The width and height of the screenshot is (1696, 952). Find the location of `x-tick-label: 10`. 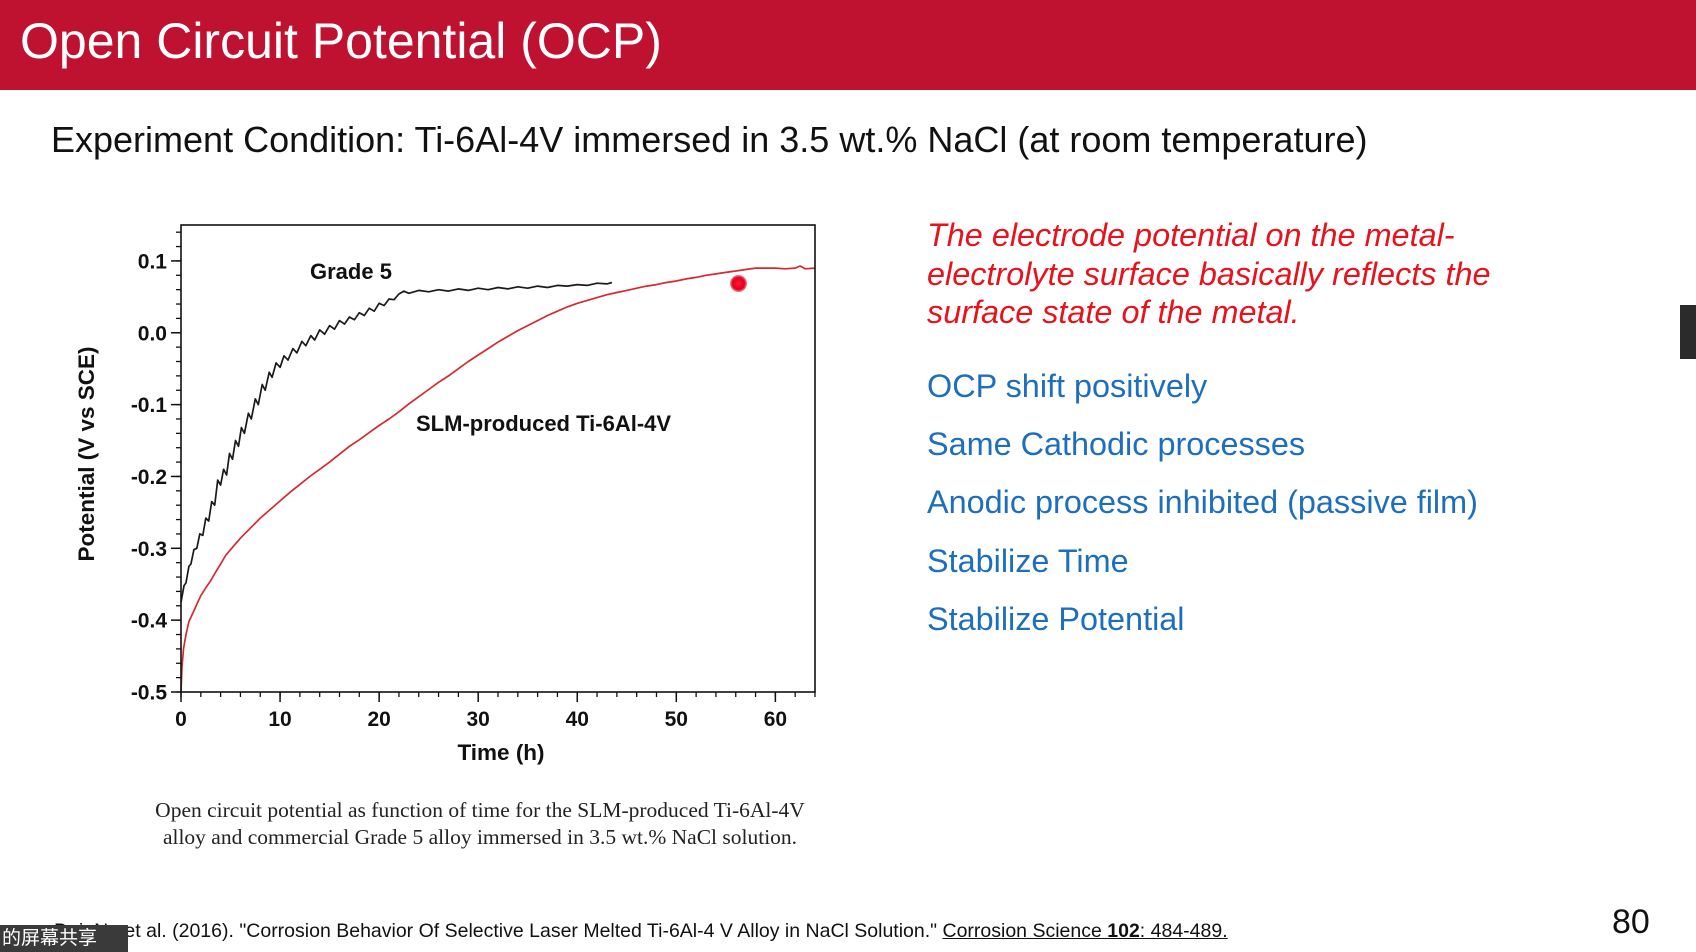

x-tick-label: 10 is located at coordinates (279, 719).